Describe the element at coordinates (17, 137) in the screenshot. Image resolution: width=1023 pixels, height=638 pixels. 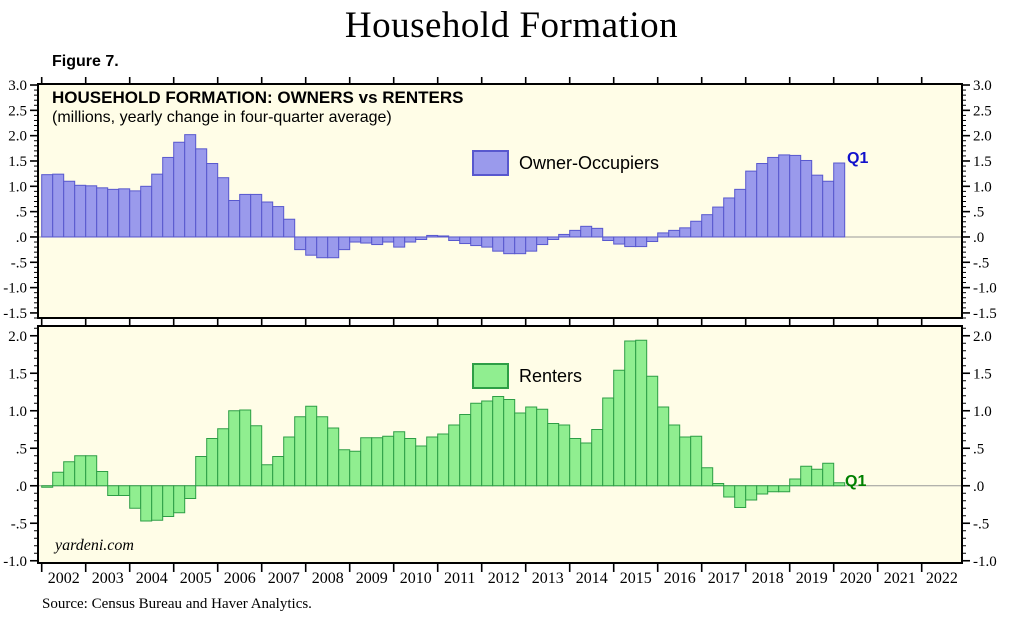
I see `y-tick-label-left: 2.0` at that location.